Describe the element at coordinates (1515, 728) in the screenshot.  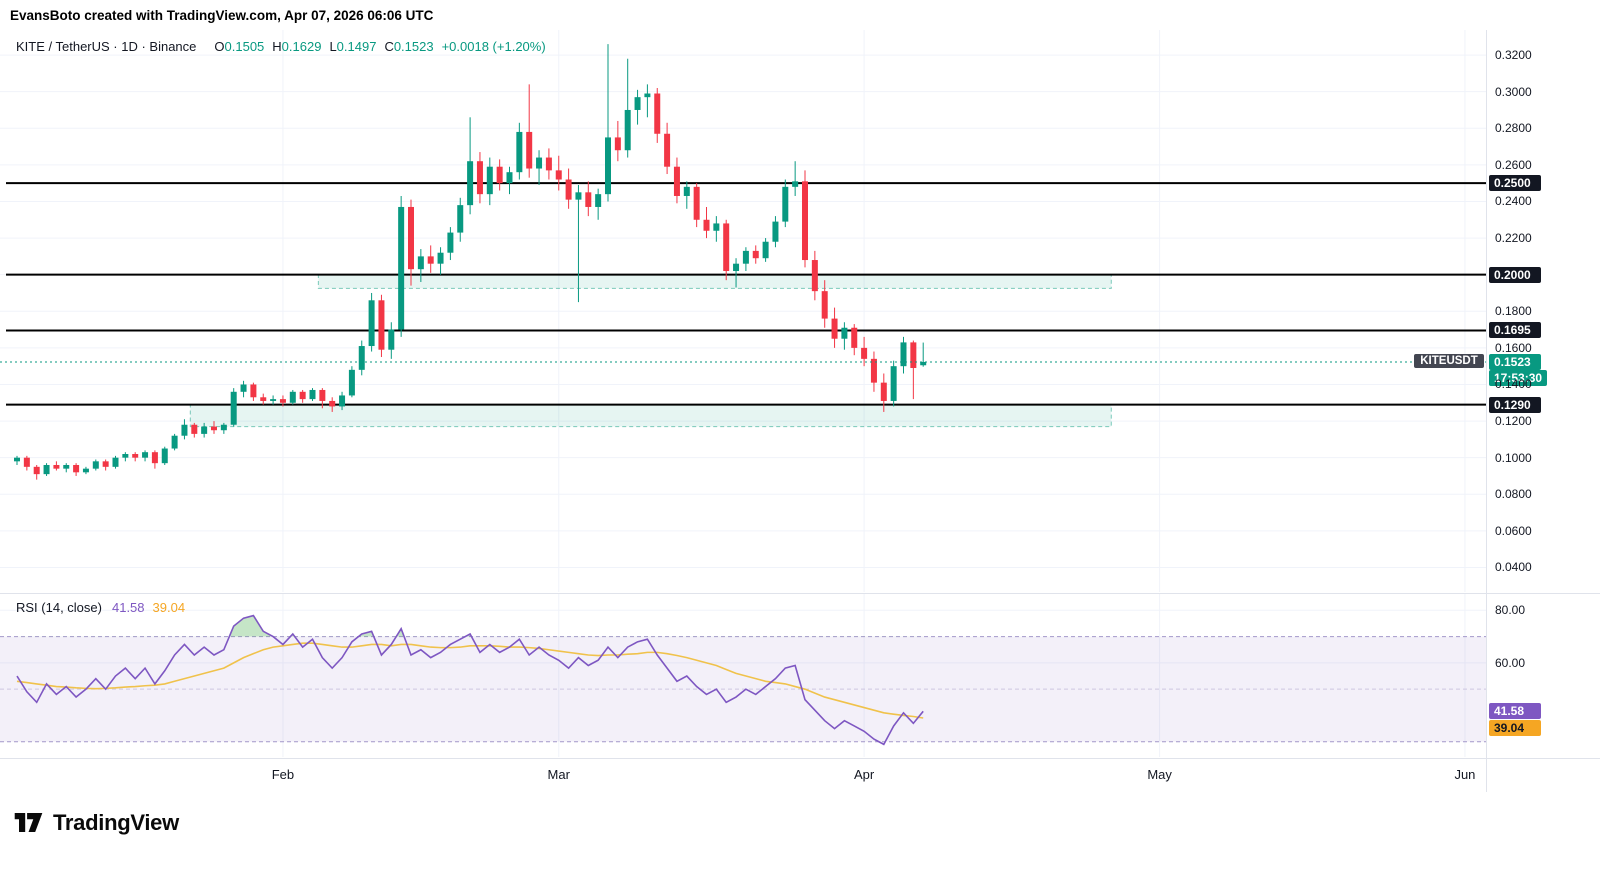
I see `rsi-ma-value-badge: 39.04` at that location.